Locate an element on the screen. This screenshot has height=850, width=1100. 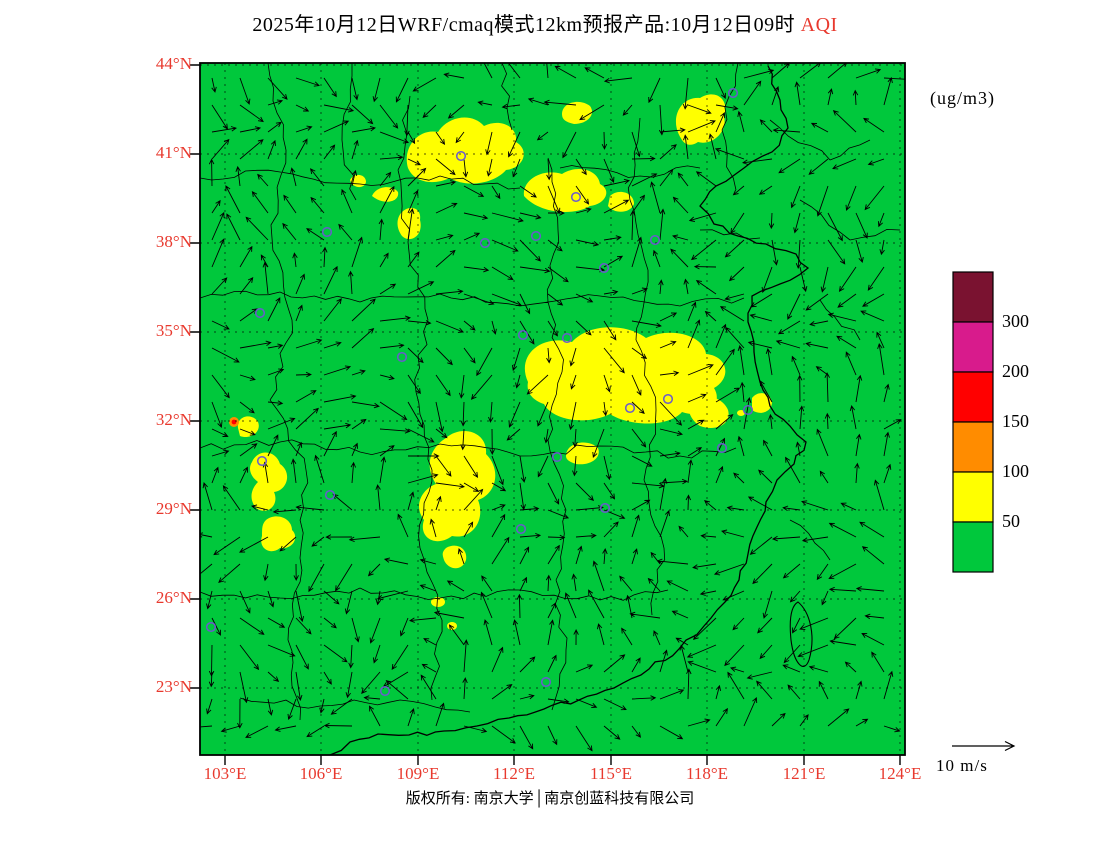
lat-label-32n: 32°N is located at coordinates (173, 419).